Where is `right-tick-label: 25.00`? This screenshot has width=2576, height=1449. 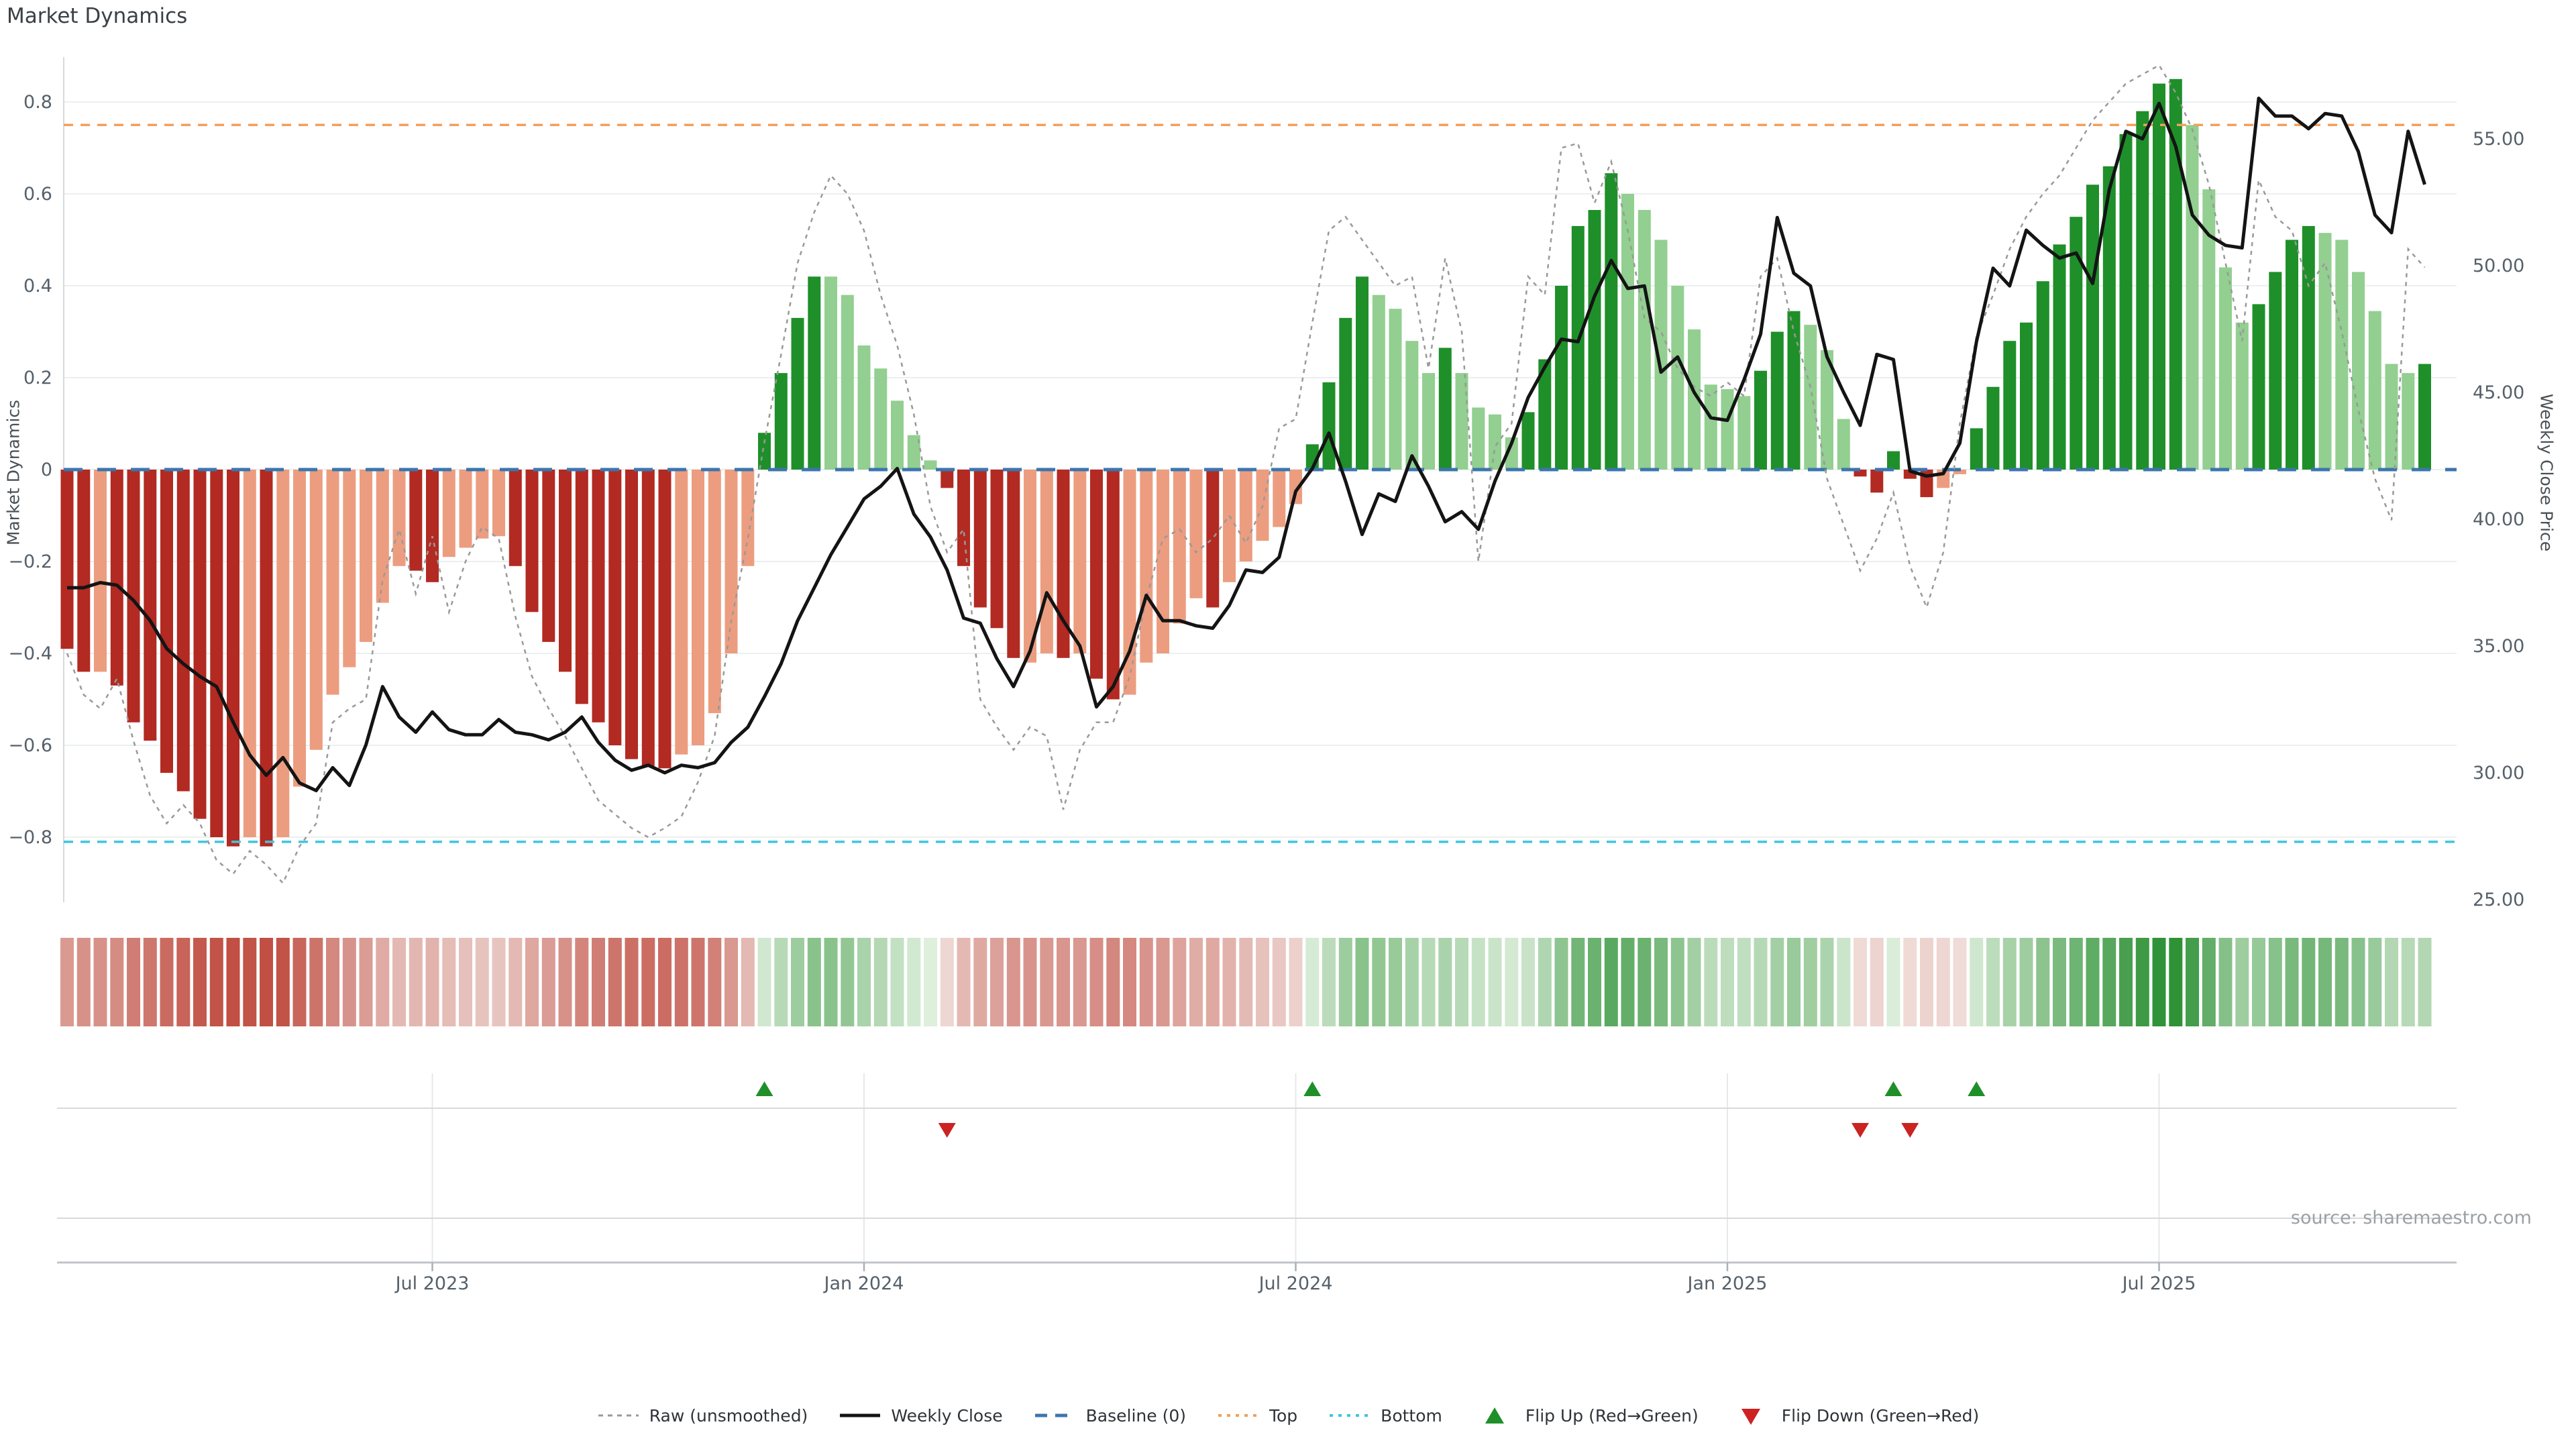 right-tick-label: 25.00 is located at coordinates (2498, 900).